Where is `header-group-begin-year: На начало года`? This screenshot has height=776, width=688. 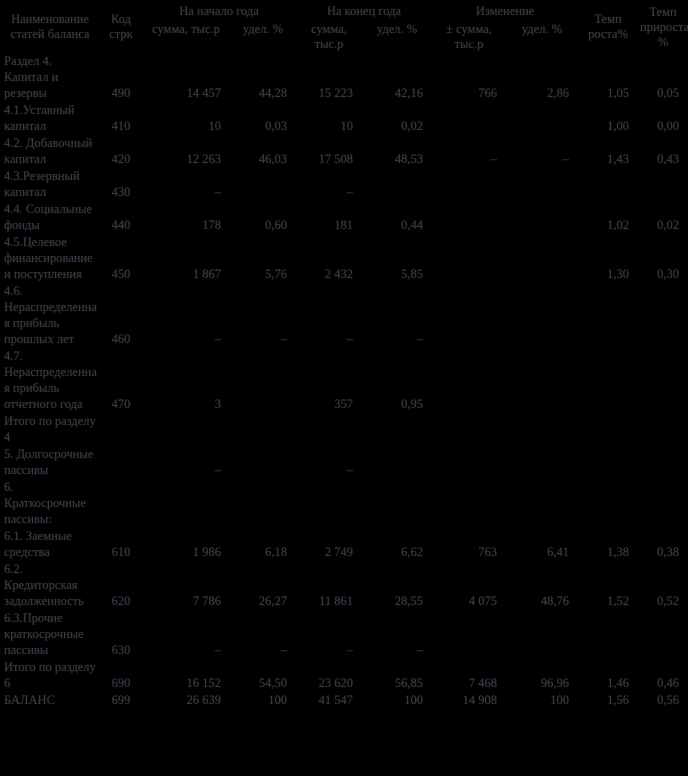 header-group-begin-year: На начало года is located at coordinates (219, 11).